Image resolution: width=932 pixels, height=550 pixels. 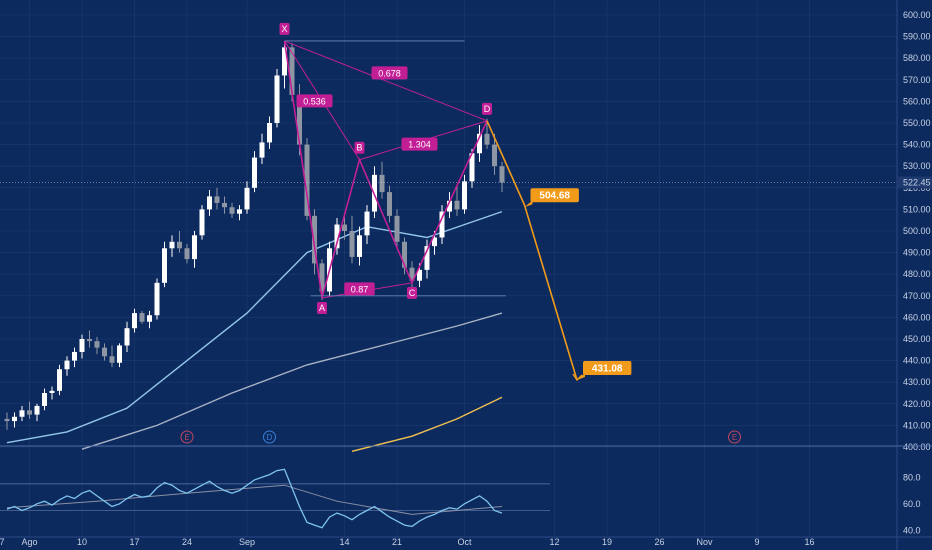 What do you see at coordinates (917, 404) in the screenshot?
I see `price-tick-label: 420.00` at bounding box center [917, 404].